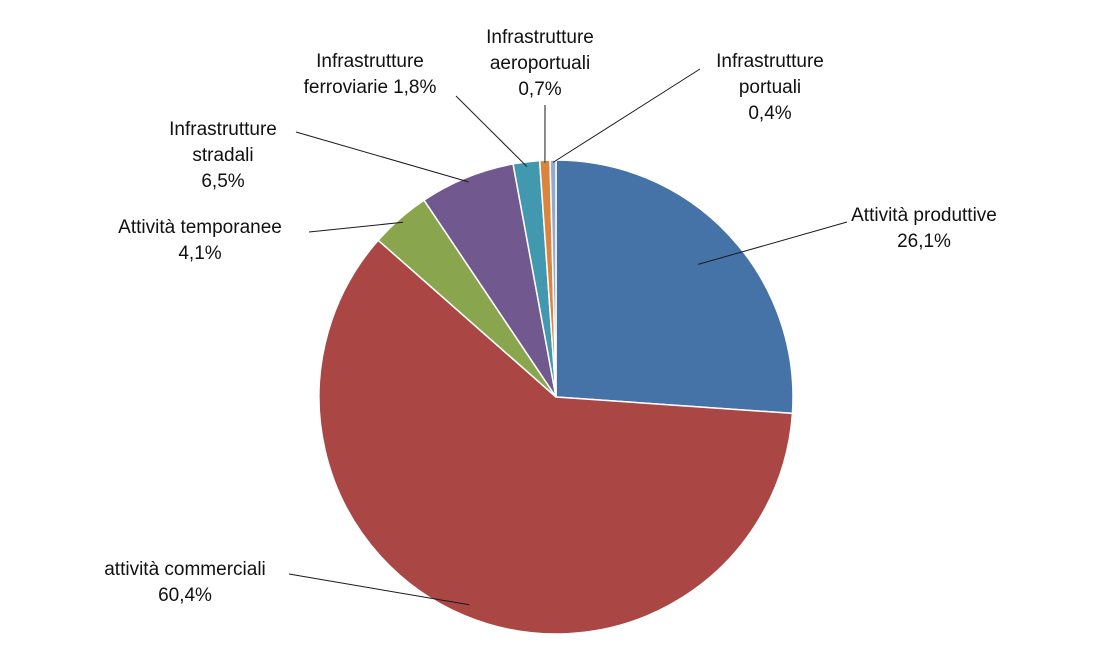  Describe the element at coordinates (185, 569) in the screenshot. I see `slice-category-label: attività commerciali` at that location.